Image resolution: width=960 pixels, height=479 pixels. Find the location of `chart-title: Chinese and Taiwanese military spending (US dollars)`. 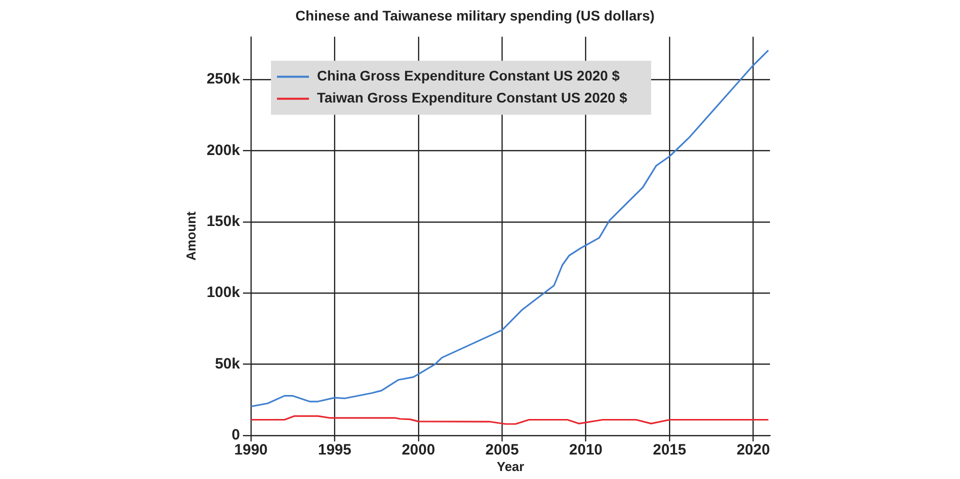

chart-title: Chinese and Taiwanese military spending (US dollars) is located at coordinates (475, 15).